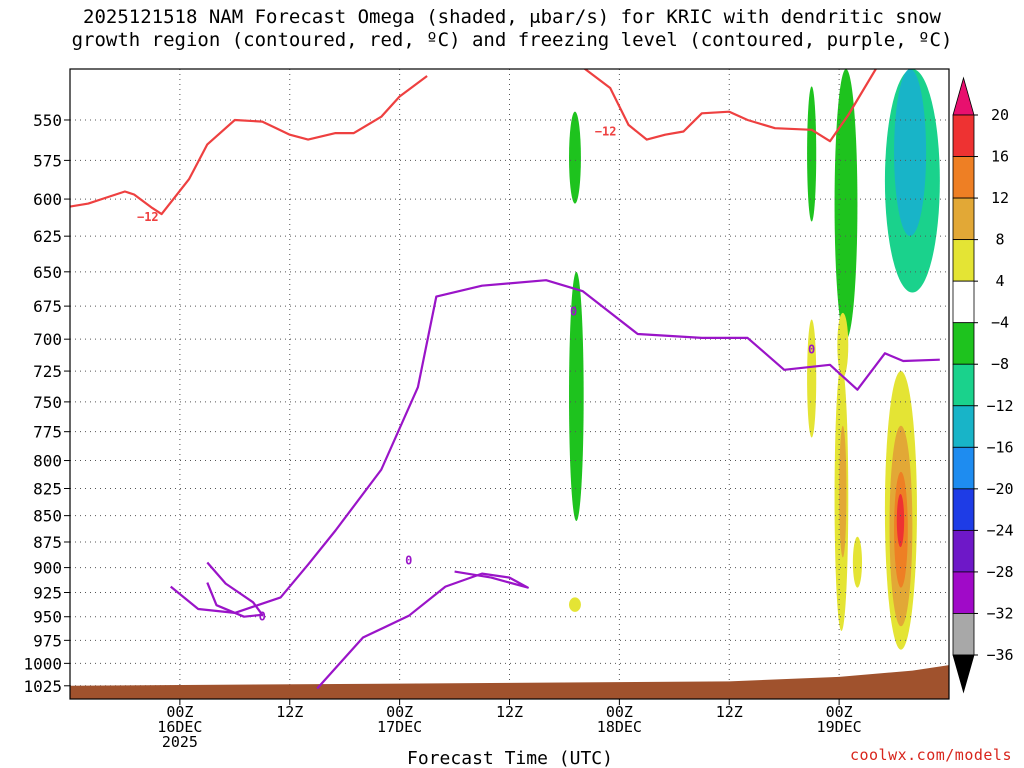 This screenshot has width=1024, height=768. What do you see at coordinates (47, 120) in the screenshot?
I see `y-tick-label: 550` at bounding box center [47, 120].